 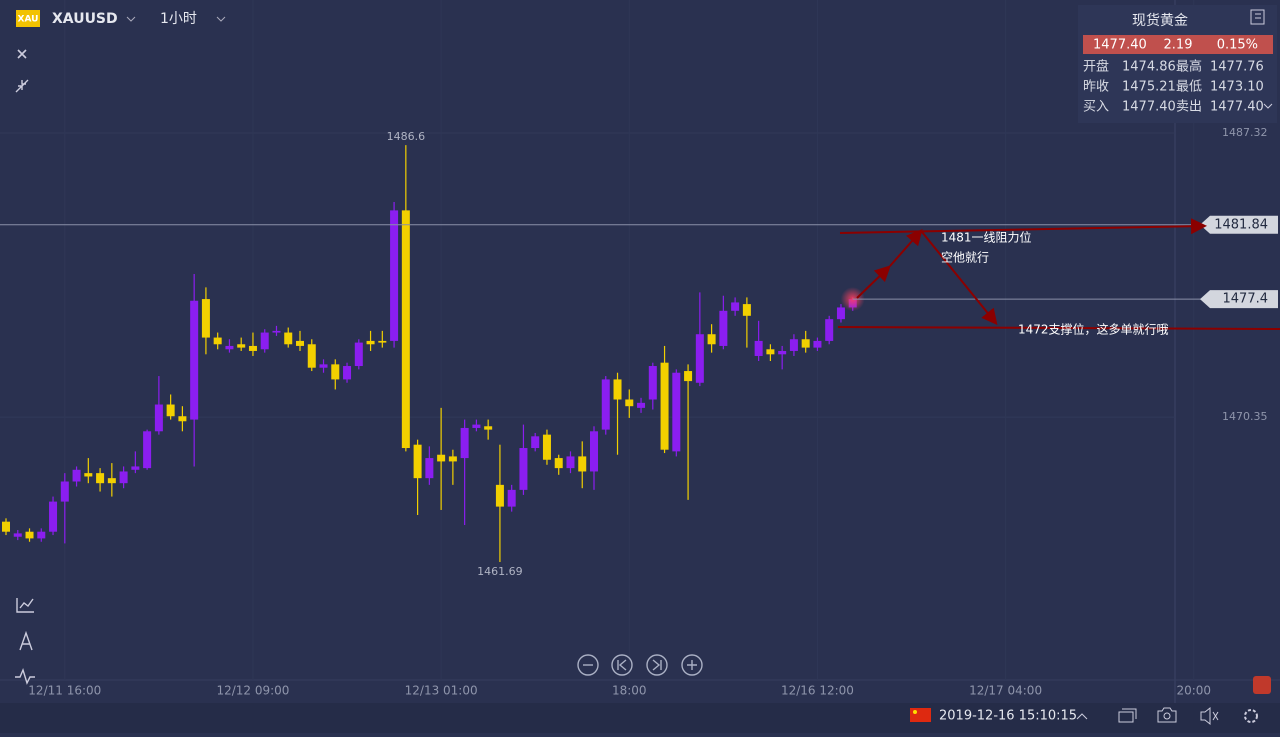 I want to click on high-marker: 1486.6, so click(x=406, y=136).